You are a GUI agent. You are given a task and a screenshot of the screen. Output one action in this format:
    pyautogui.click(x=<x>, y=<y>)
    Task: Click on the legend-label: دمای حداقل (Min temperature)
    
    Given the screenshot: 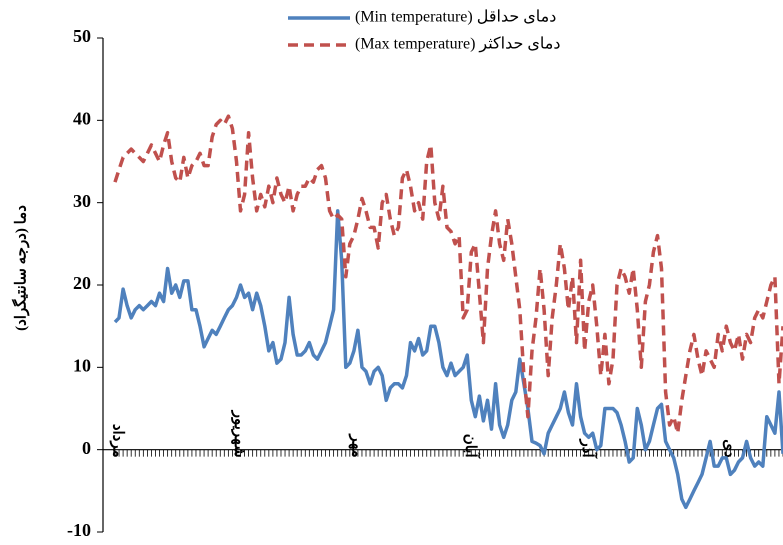 What is the action you would take?
    pyautogui.click(x=455, y=17)
    